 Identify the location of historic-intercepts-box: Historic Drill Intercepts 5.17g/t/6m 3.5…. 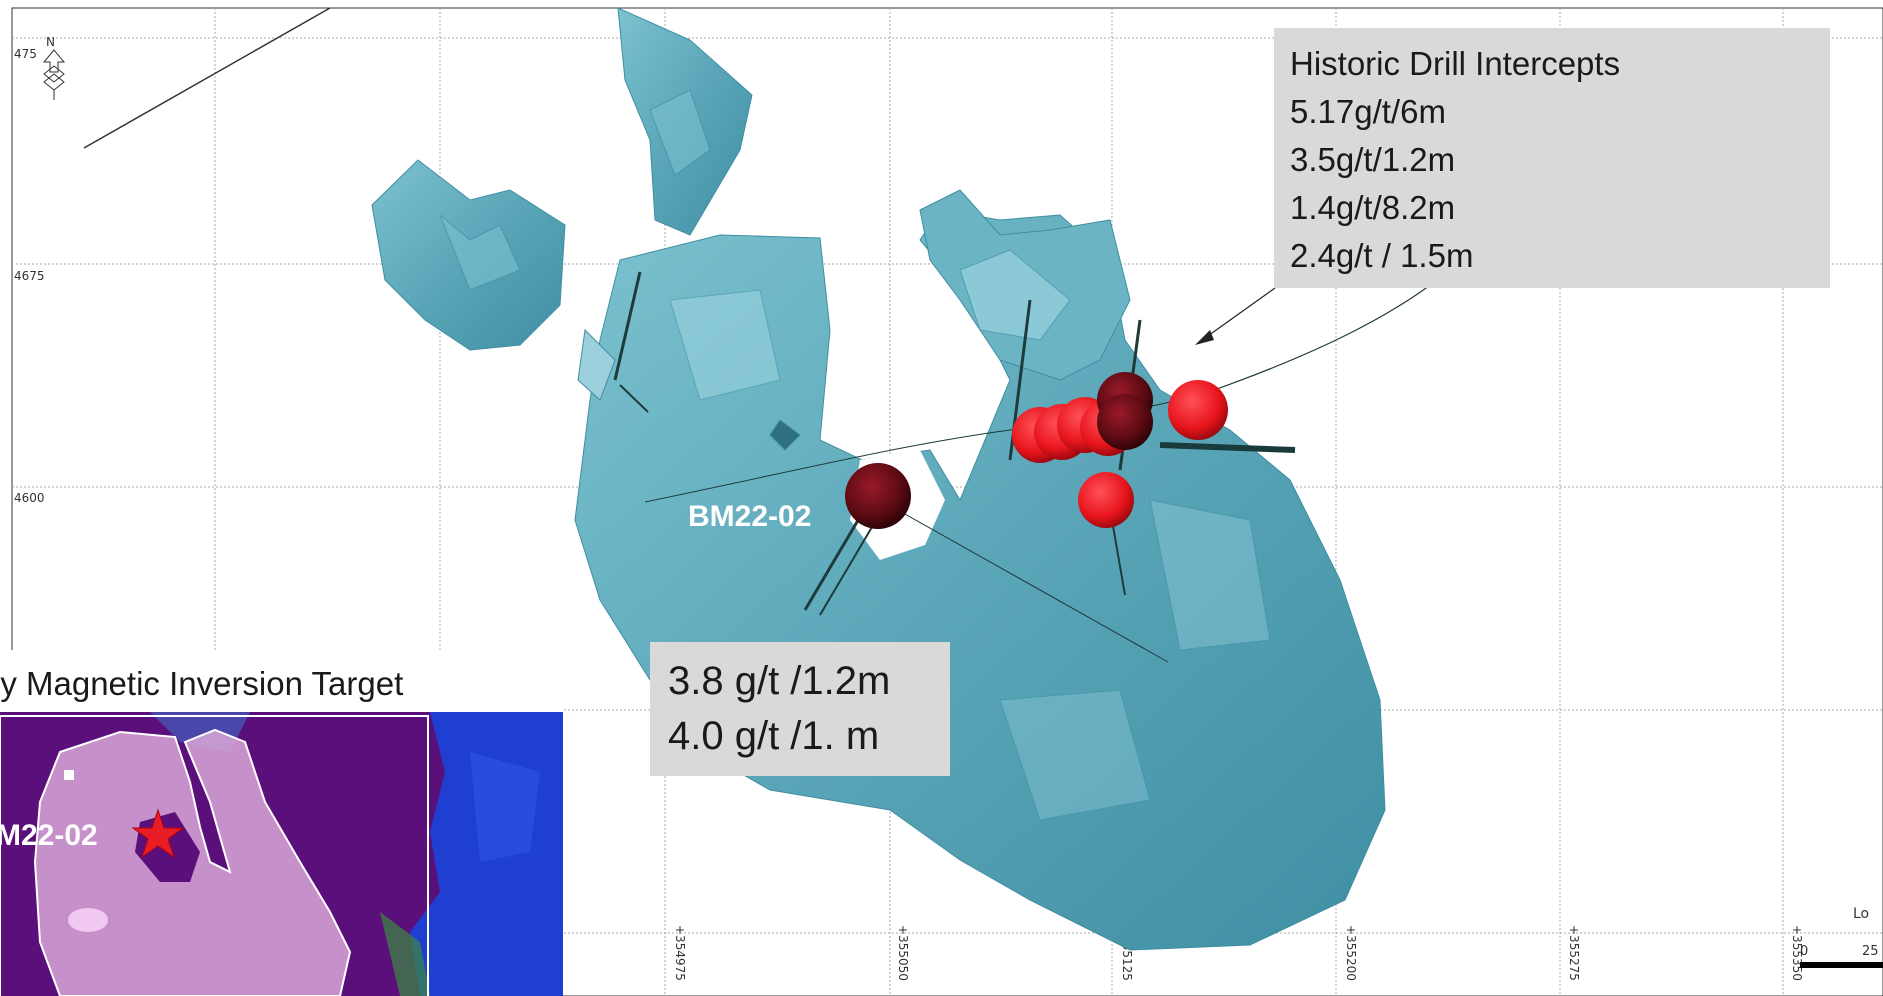
(1552, 158).